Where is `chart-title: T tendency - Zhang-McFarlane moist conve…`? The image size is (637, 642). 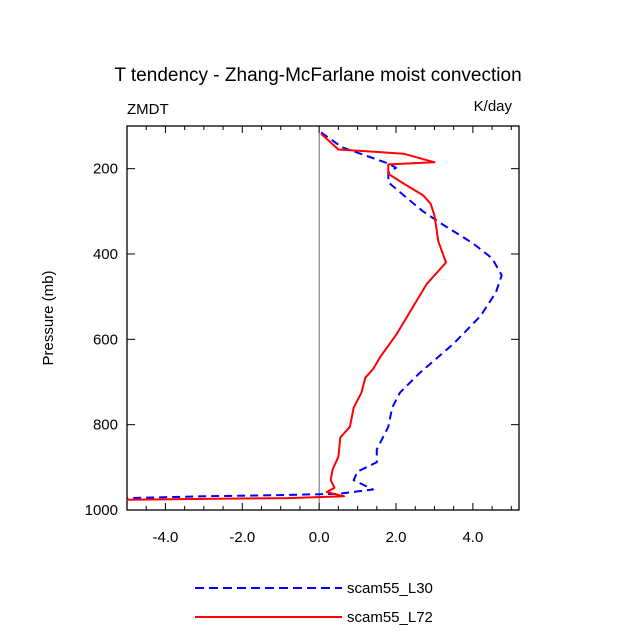 chart-title: T tendency - Zhang-McFarlane moist conve… is located at coordinates (317, 75).